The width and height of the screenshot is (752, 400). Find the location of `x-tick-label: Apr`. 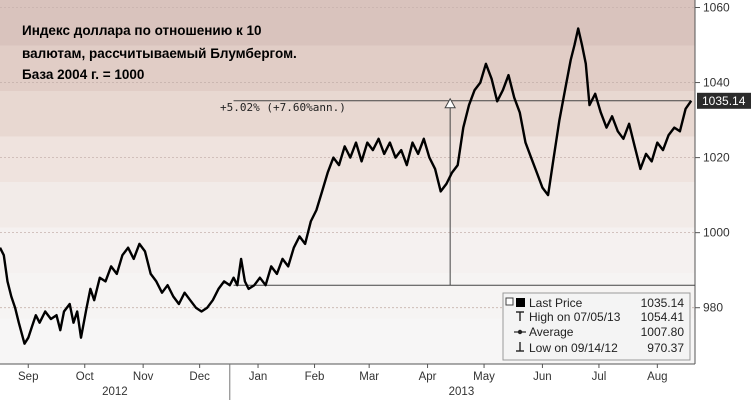

x-tick-label: Apr is located at coordinates (428, 377).